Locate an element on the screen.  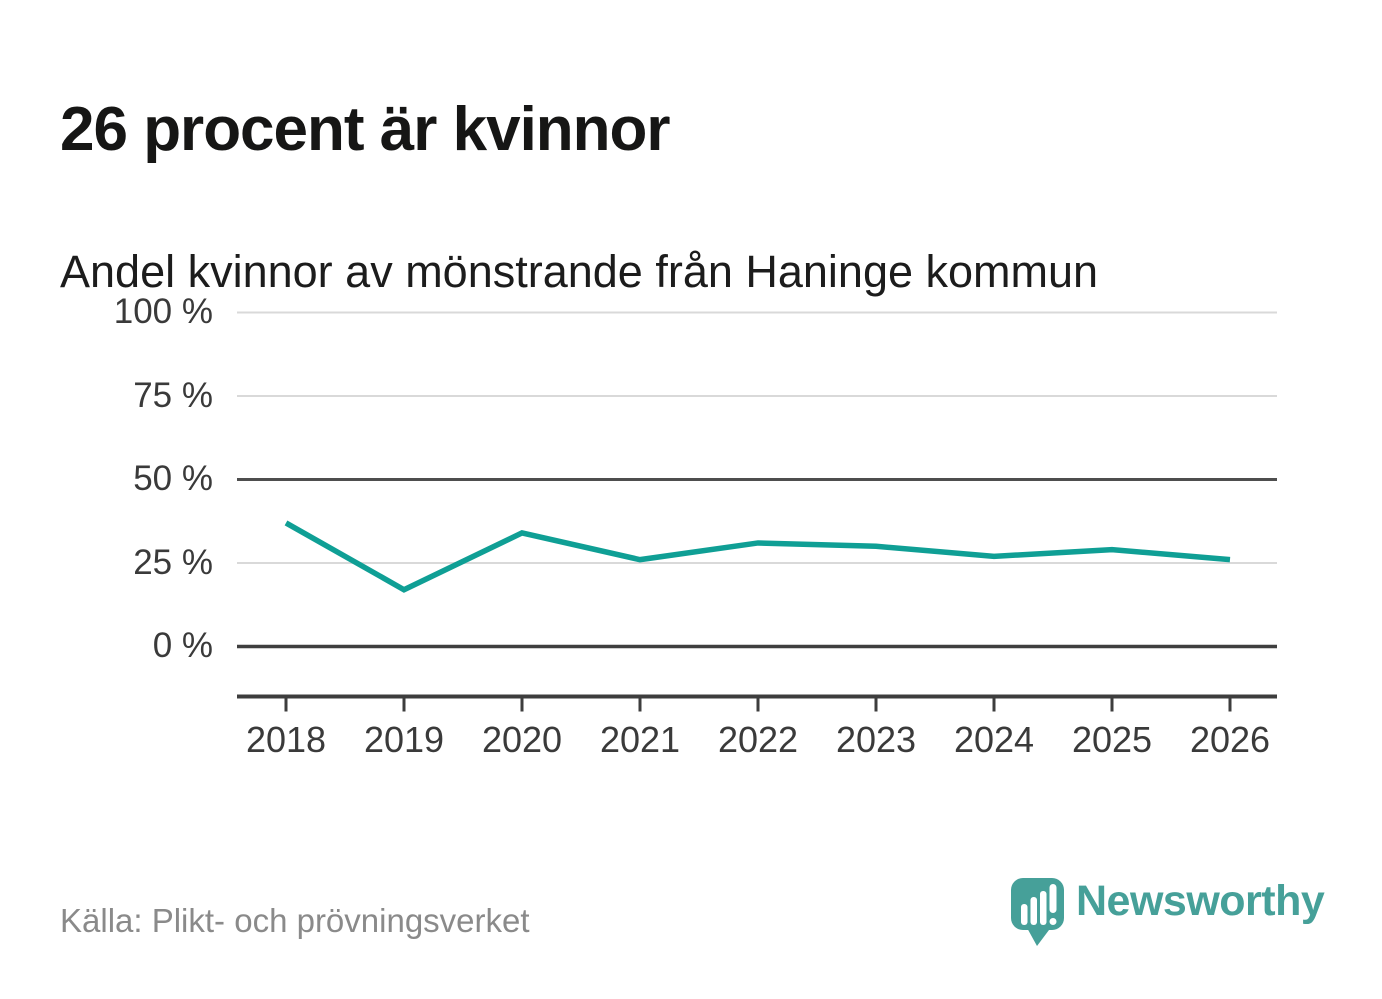
x-axis-tick-label-2025: 2025 is located at coordinates (1112, 739).